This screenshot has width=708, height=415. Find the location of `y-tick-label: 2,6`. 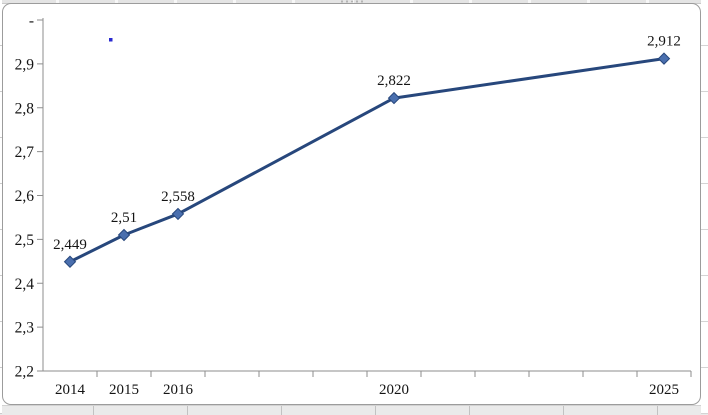

y-tick-label: 2,6 is located at coordinates (25, 196).